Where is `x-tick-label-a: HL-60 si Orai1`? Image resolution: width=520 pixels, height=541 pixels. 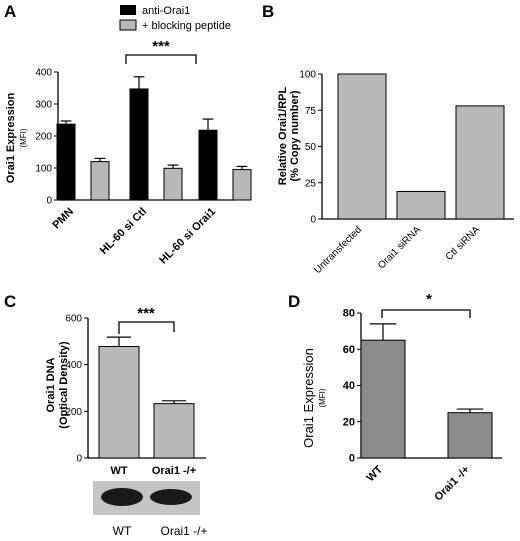 x-tick-label-a: HL-60 si Orai1 is located at coordinates (187, 236).